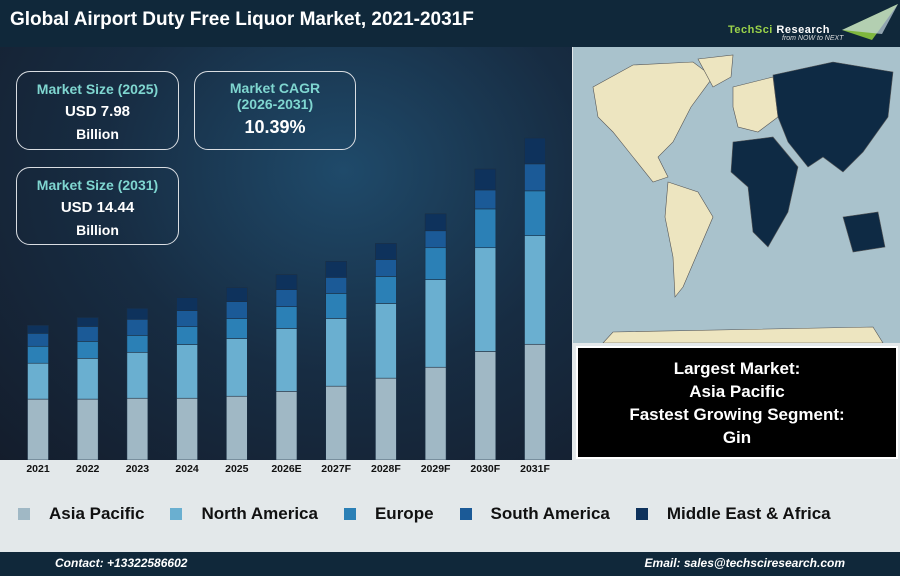  Describe the element at coordinates (87, 429) in the screenshot. I see `bar-segment-asia-pacific-2022` at that location.